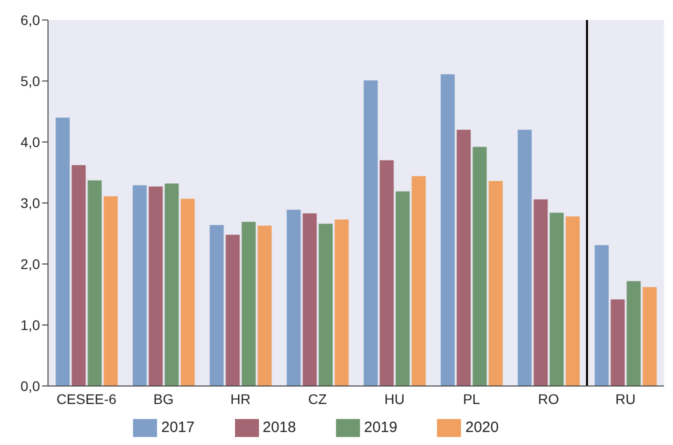  Describe the element at coordinates (318, 398) in the screenshot. I see `x-tick-label: CZ` at that location.